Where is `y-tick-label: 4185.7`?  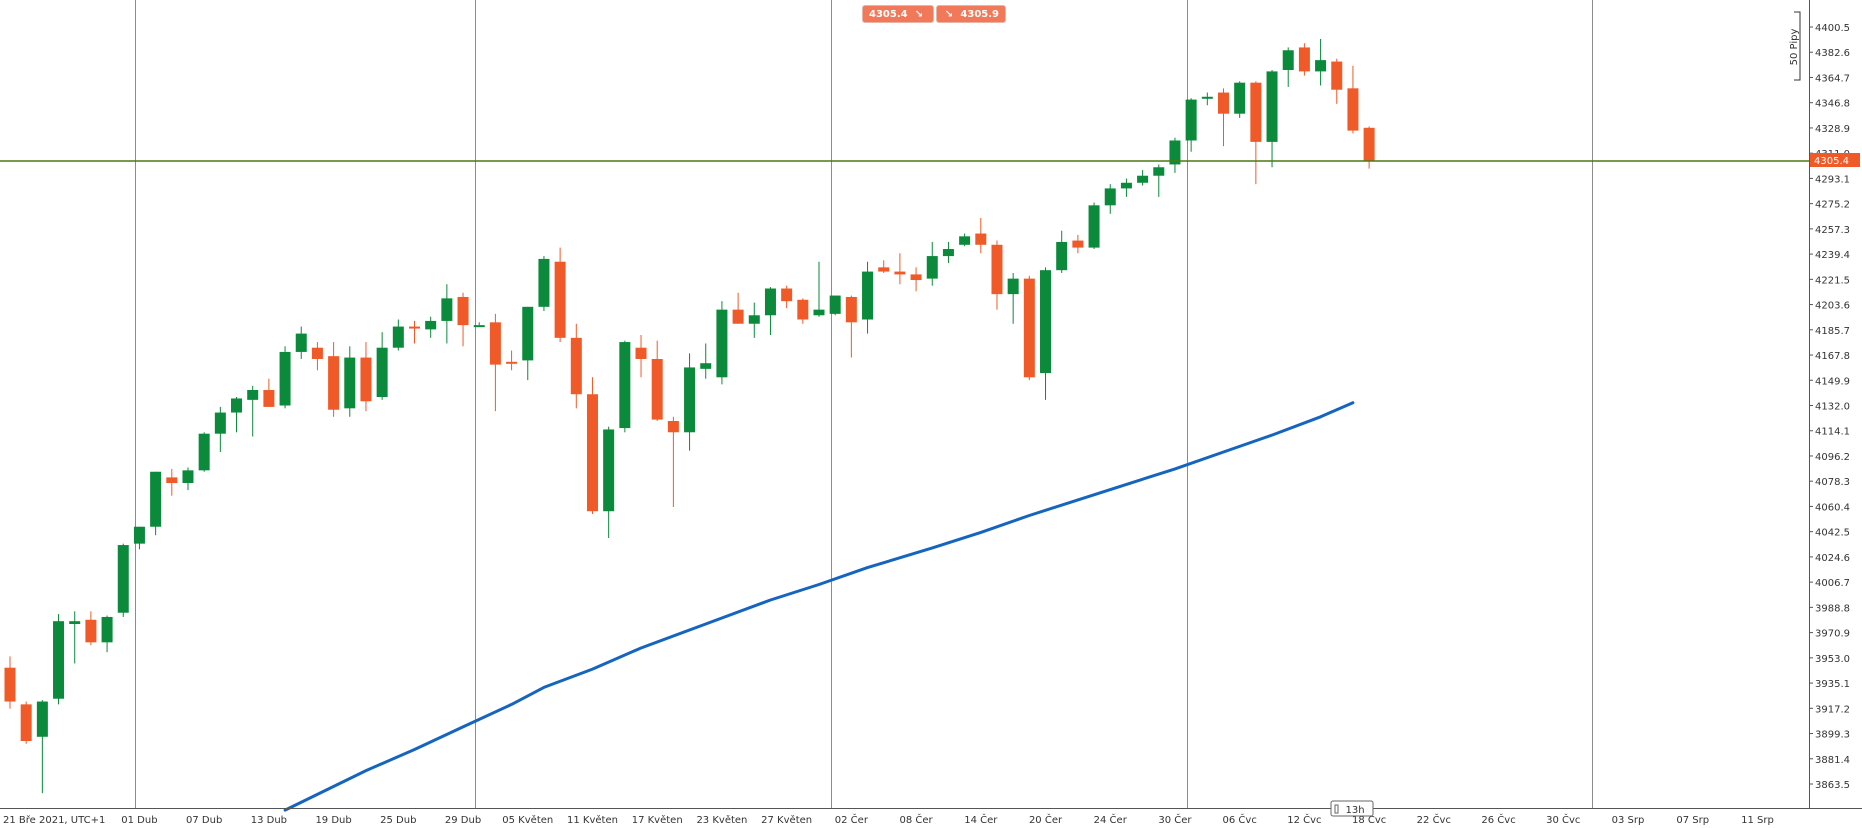
y-tick-label: 4185.7 is located at coordinates (1832, 331).